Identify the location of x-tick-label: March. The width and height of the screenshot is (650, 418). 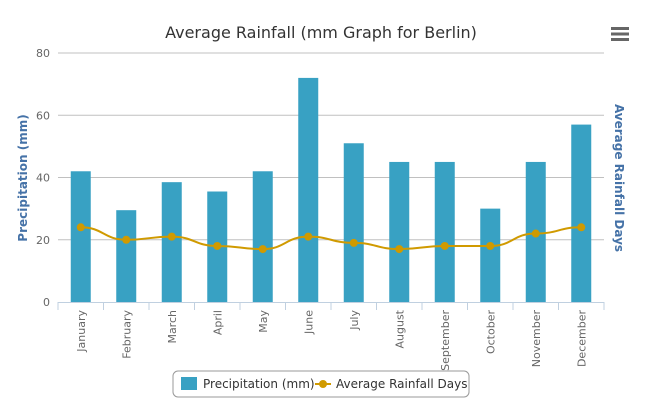
(172, 327).